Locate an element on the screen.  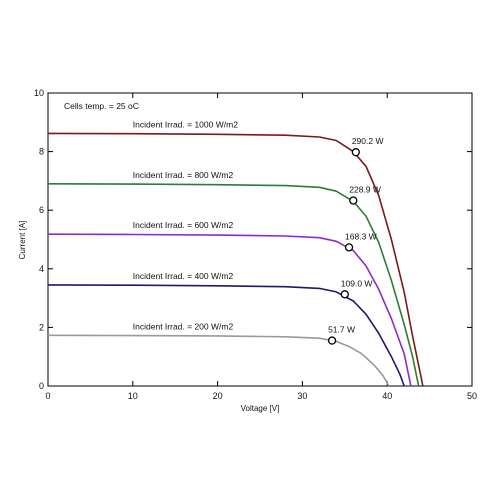
x-tick-label: 30 is located at coordinates (302, 396).